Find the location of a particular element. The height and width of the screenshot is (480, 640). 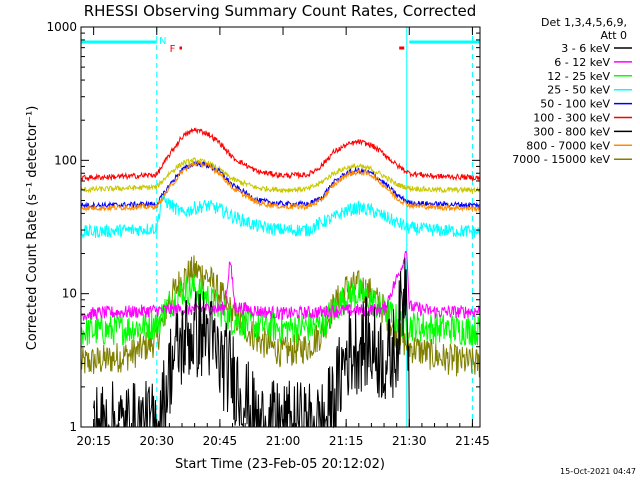

x-tick-label: 21:15 is located at coordinates (346, 441).